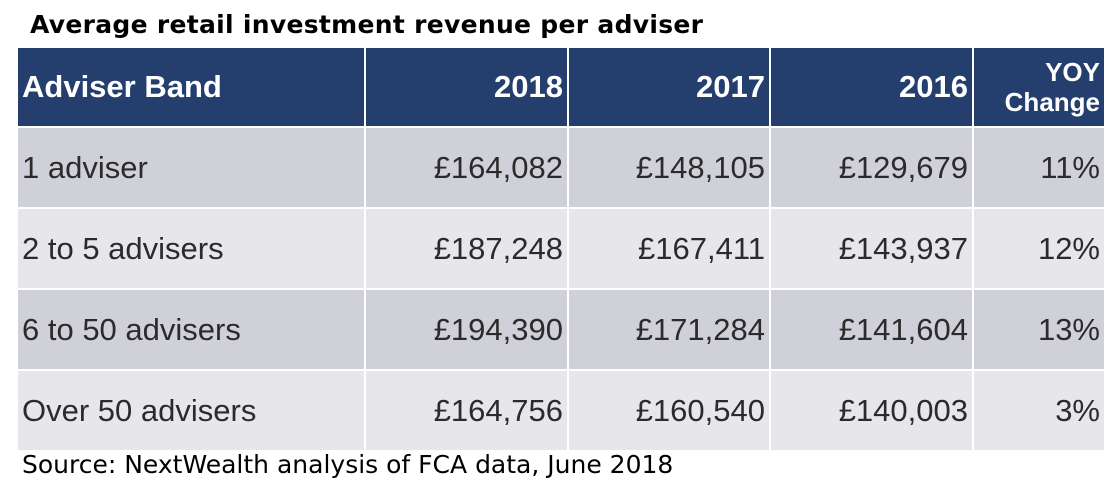 This screenshot has height=496, width=1116. Describe the element at coordinates (669, 168) in the screenshot. I see `value-cell-2017: £148,105` at that location.